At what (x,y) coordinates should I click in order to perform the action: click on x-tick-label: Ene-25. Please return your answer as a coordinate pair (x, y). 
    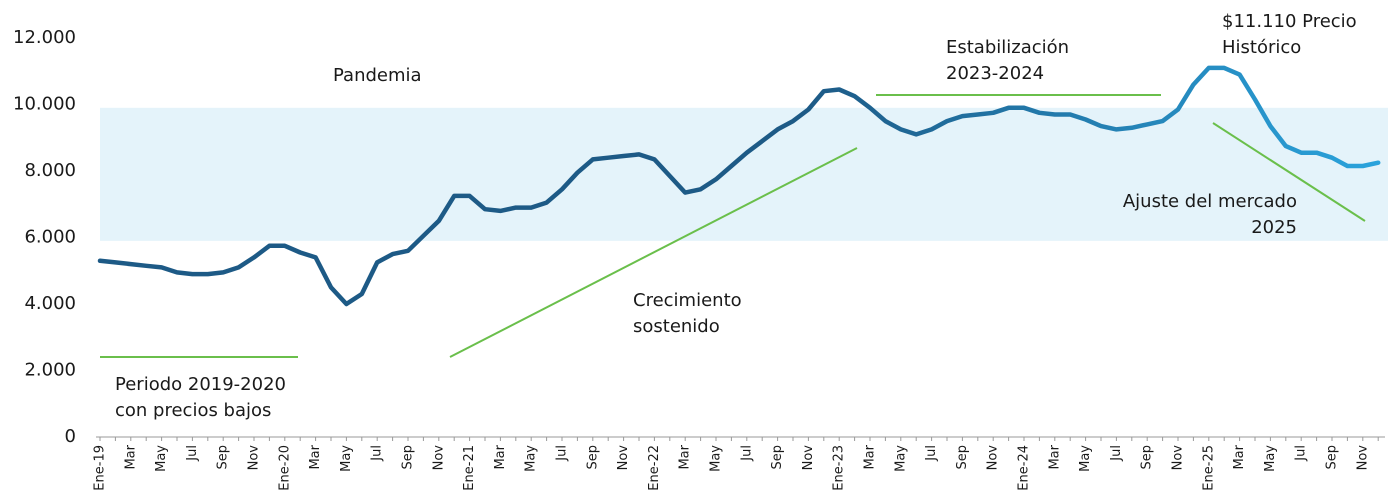
    Looking at the image, I should click on (1208, 468).